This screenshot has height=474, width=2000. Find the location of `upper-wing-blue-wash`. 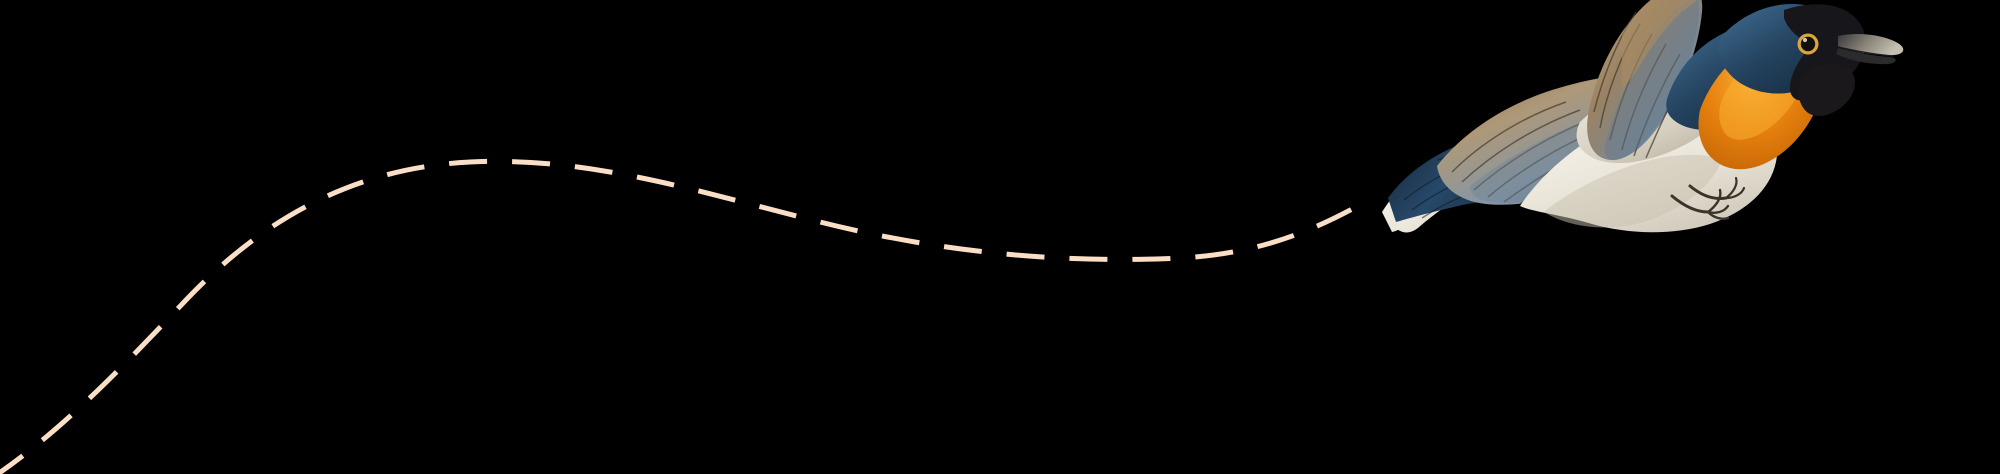

upper-wing-blue-wash is located at coordinates (1651, 80).